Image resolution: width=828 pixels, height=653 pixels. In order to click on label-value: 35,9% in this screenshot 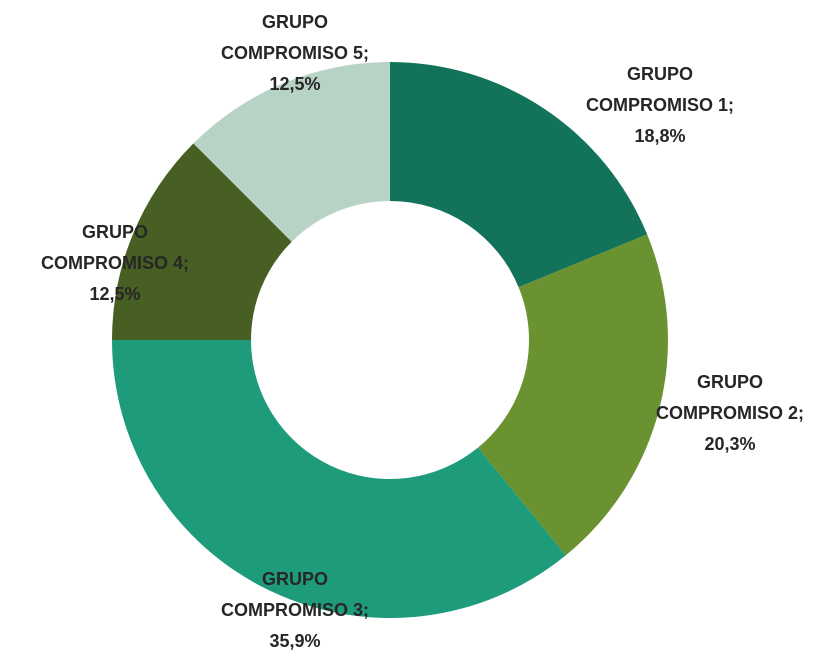, I will do `click(295, 641)`.